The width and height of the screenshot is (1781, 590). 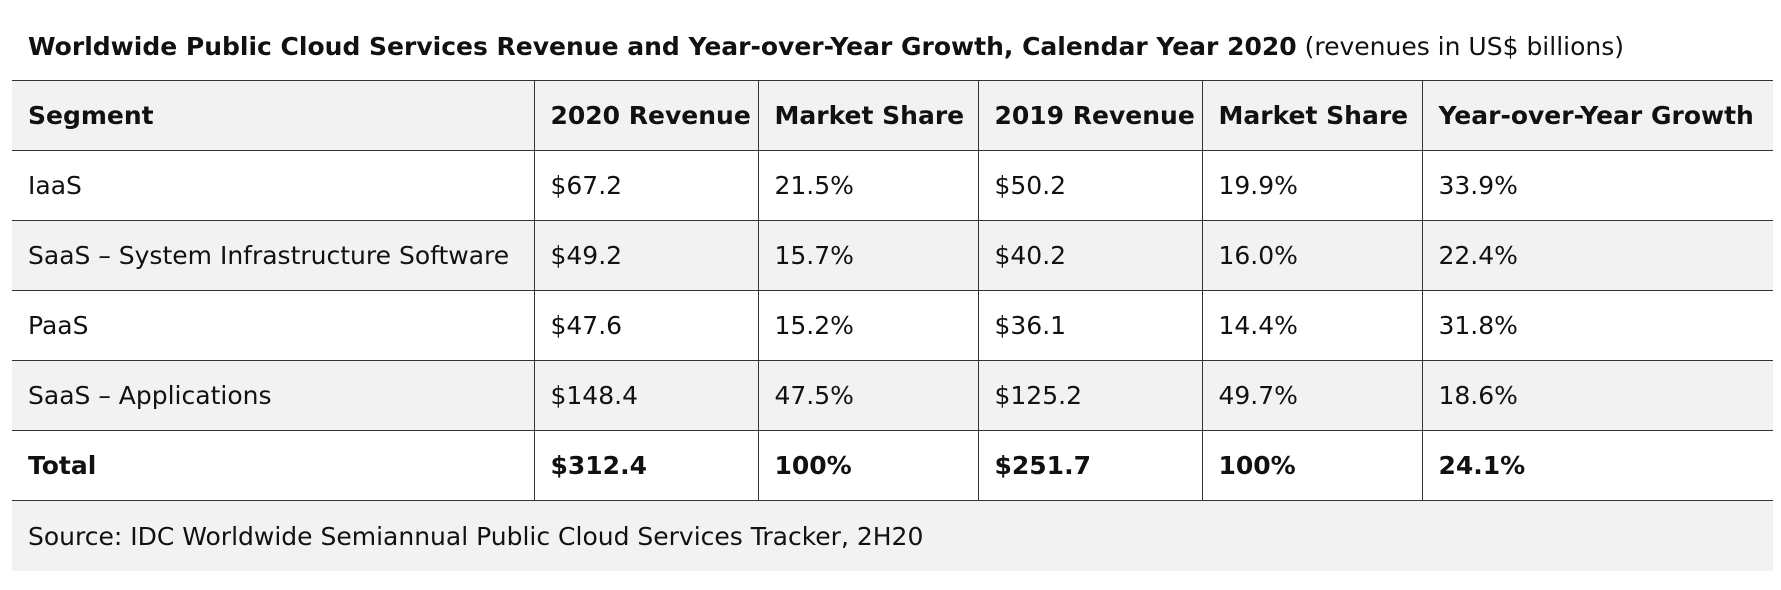 I want to click on cell-total-2020-market-share: 100%, so click(x=867, y=465).